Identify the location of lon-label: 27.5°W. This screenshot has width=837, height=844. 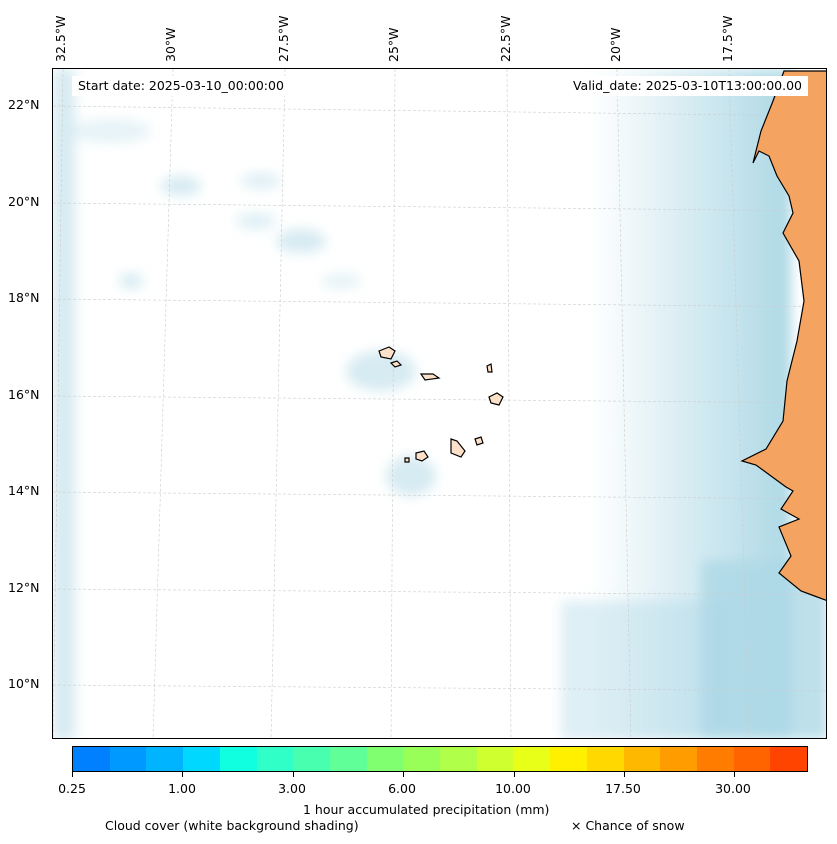
(283, 38).